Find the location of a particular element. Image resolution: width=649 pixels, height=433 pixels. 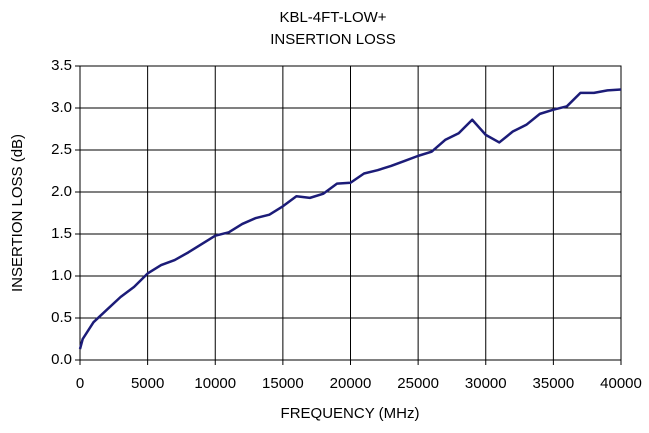

x-tick-label: 40000 is located at coordinates (621, 383).